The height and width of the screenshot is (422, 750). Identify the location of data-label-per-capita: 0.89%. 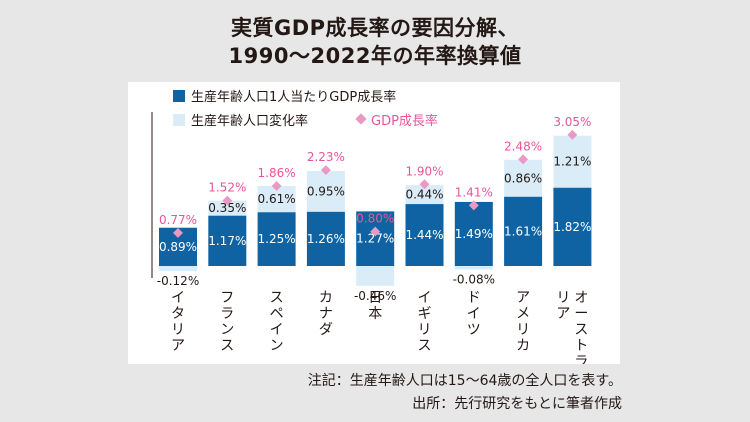
(178, 247).